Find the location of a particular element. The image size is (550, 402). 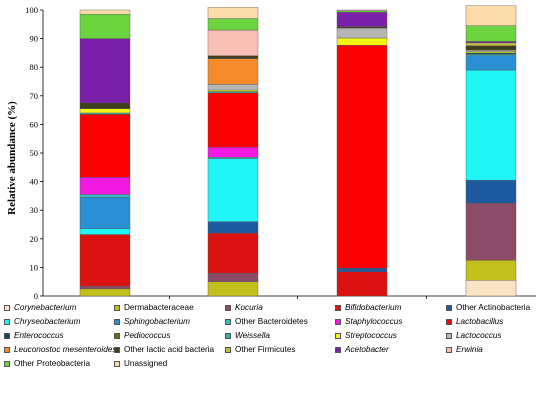

legend-item: Kocuria is located at coordinates (280, 307).